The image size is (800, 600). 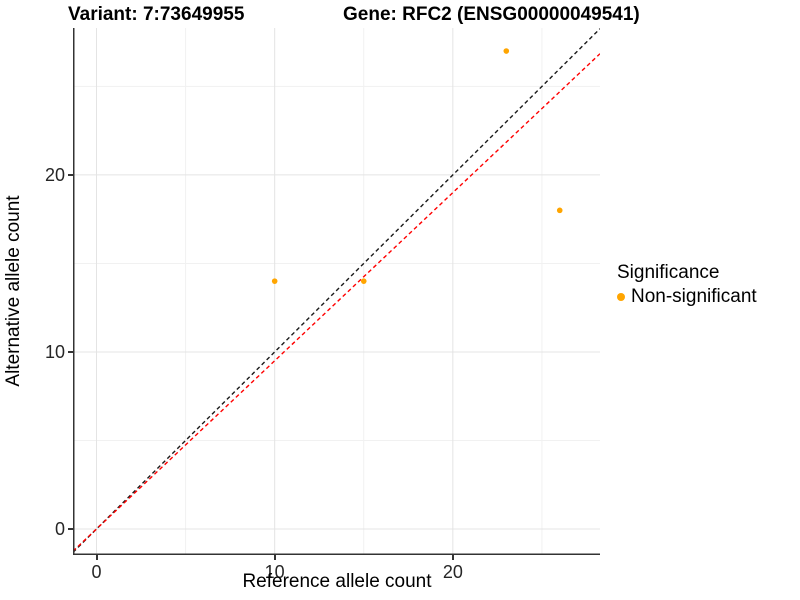 What do you see at coordinates (274, 572) in the screenshot?
I see `x-tick-label: 10` at bounding box center [274, 572].